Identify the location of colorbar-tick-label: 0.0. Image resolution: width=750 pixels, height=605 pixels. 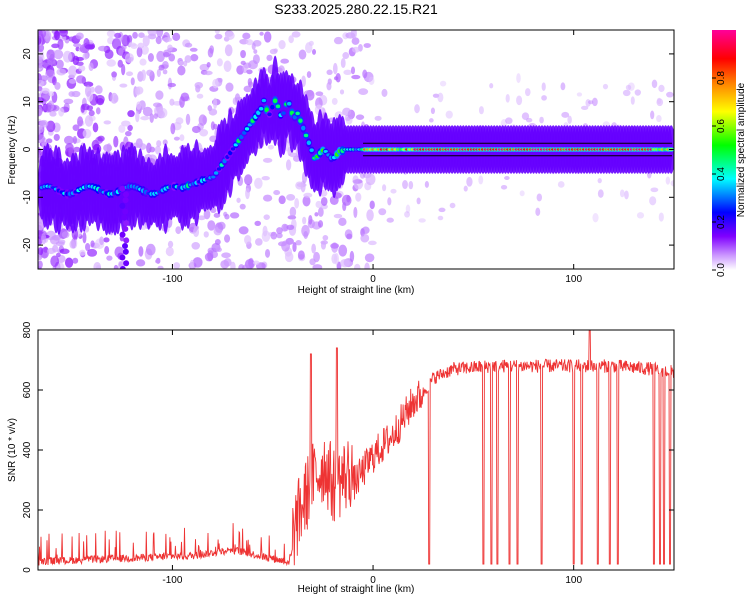
(721, 270).